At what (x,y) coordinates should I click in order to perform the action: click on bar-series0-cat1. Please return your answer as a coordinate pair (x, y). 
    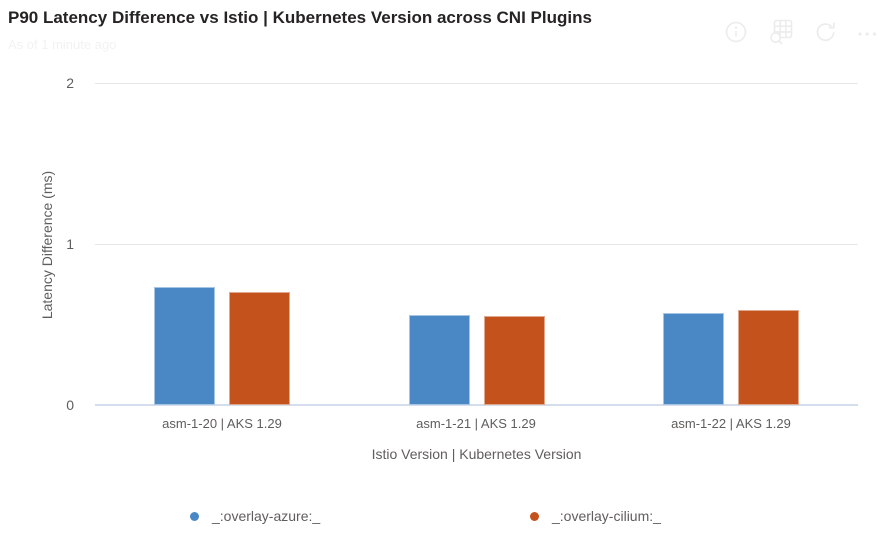
    Looking at the image, I should click on (439, 360).